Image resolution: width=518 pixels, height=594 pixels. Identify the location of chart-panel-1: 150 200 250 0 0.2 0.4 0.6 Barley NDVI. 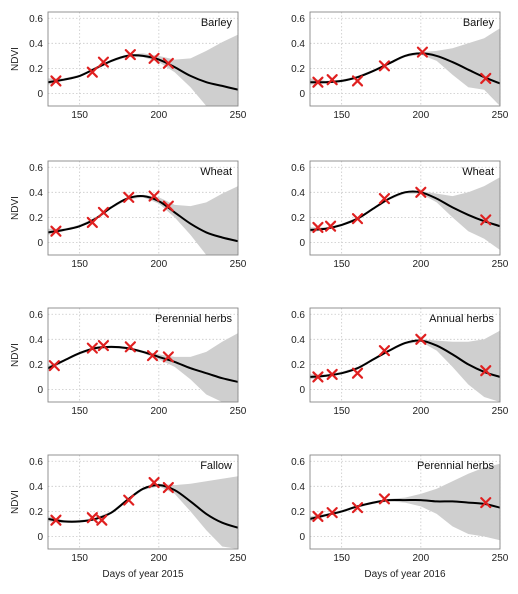
(128, 66).